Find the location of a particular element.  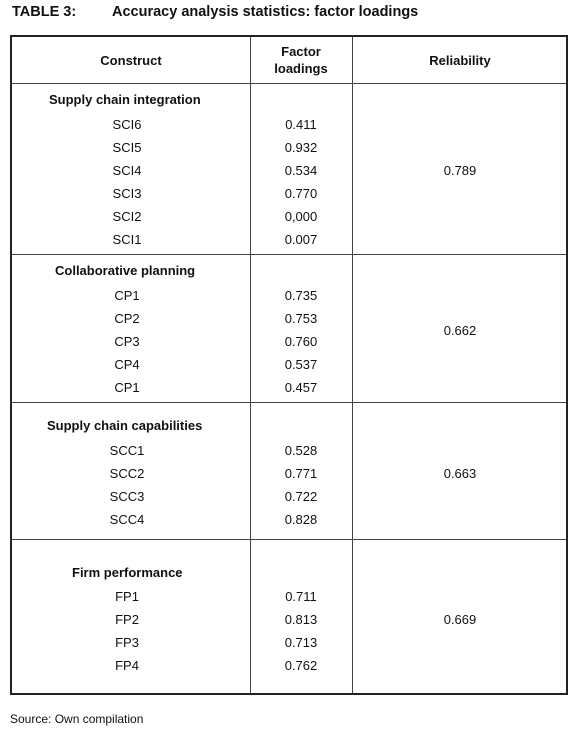

item-loading: 0.537 is located at coordinates (301, 364).